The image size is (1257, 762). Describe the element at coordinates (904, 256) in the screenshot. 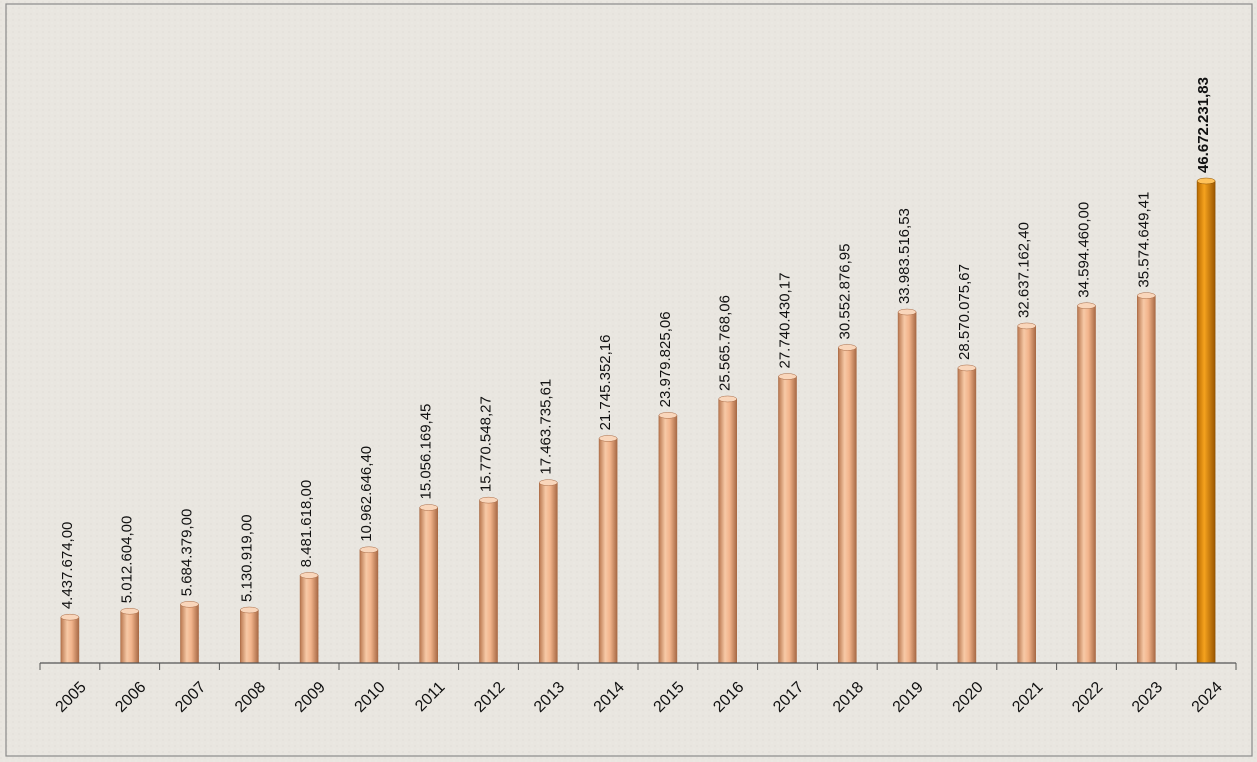

I see `value-label-2019: 33.983.516,53` at that location.